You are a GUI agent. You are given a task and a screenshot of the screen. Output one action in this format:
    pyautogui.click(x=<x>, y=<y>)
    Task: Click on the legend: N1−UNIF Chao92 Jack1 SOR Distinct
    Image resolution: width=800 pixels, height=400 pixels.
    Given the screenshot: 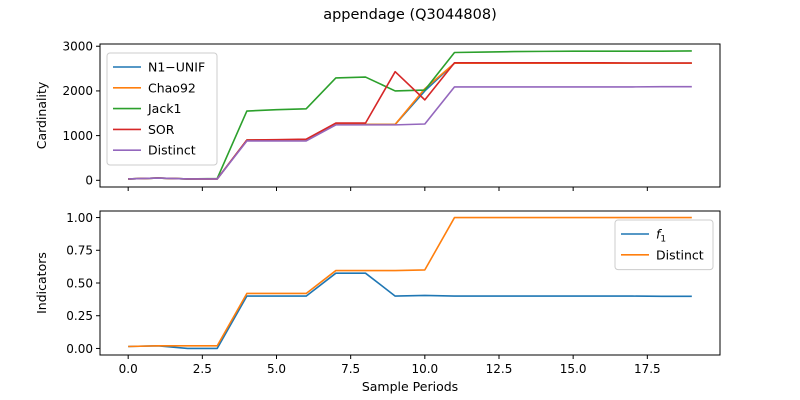 What is the action you would take?
    pyautogui.click(x=162, y=109)
    